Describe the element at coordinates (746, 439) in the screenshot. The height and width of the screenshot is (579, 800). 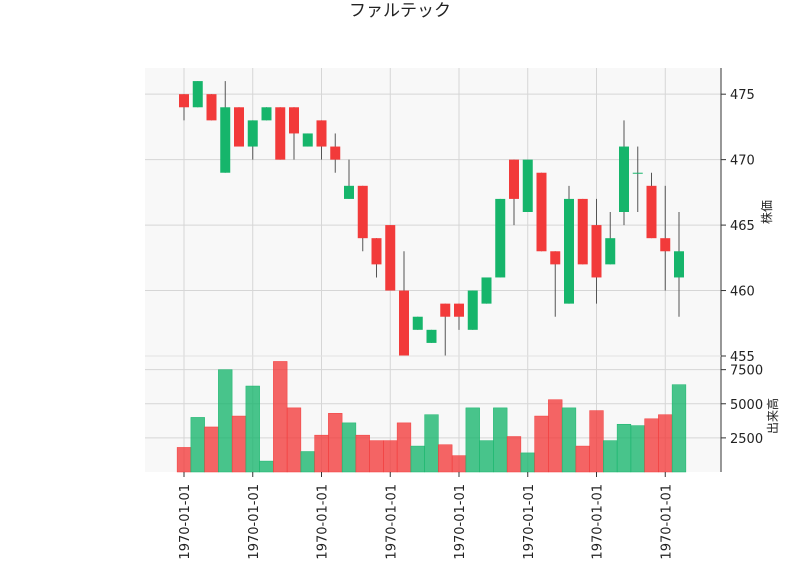
I see `volume-tick-label: 2500` at that location.